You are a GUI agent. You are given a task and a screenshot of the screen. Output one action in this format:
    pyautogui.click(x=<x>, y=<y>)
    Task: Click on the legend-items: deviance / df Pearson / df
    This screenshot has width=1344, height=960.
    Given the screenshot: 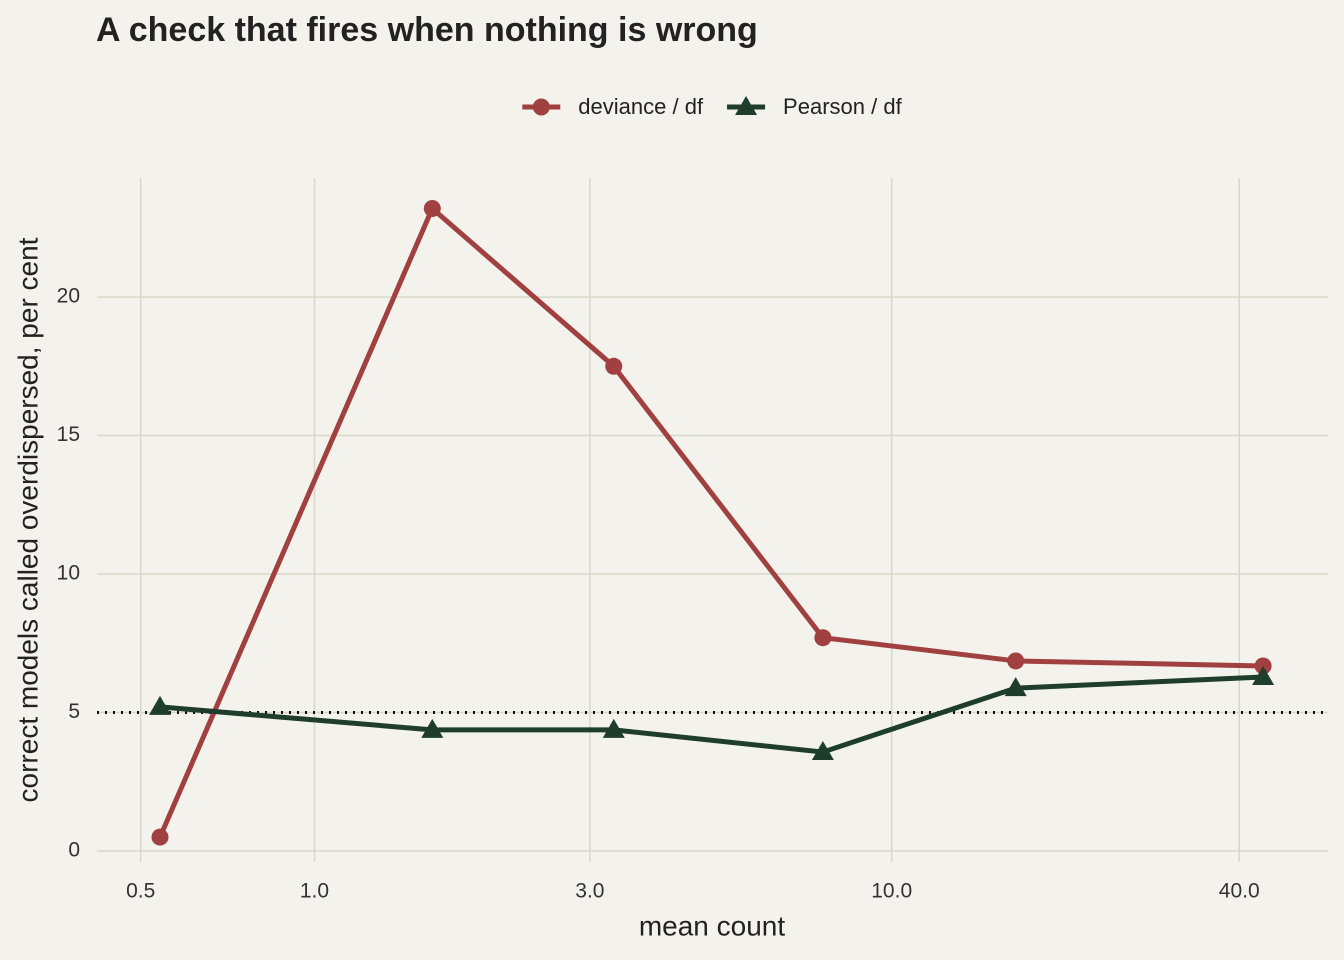 What is the action you would take?
    pyautogui.click(x=712, y=106)
    